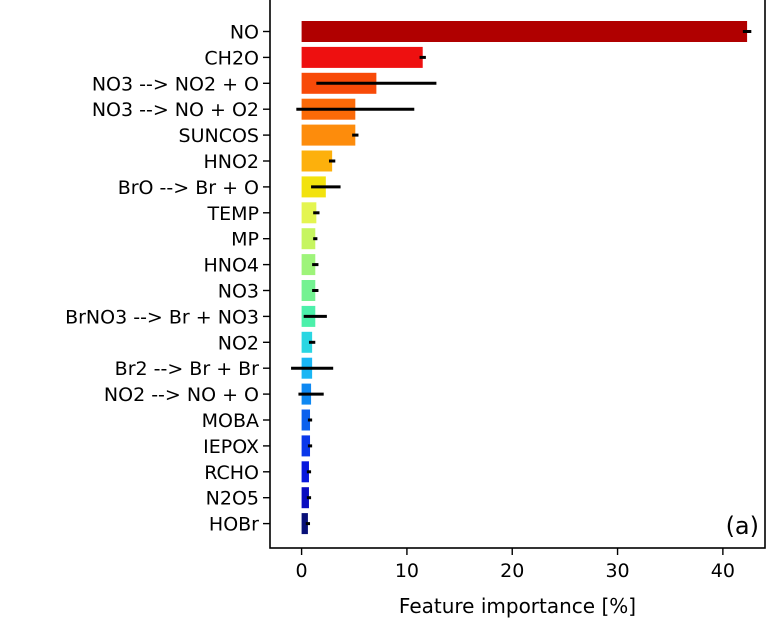  I want to click on y-tick-label: RCHO, so click(231, 473).